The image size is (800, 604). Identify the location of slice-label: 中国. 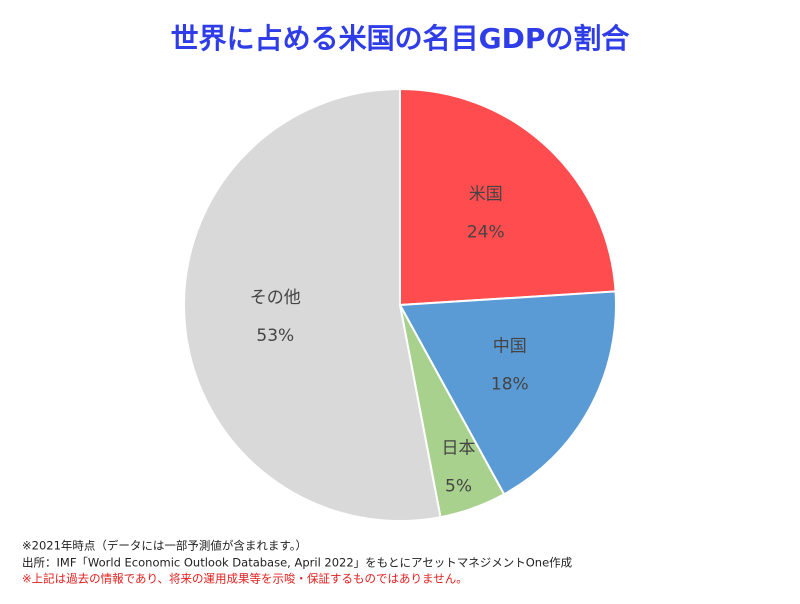
(510, 346).